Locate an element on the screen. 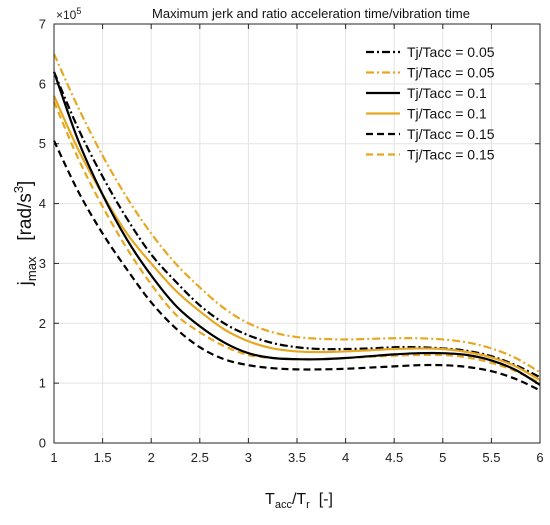  y-tick-label: 4 is located at coordinates (42, 203).